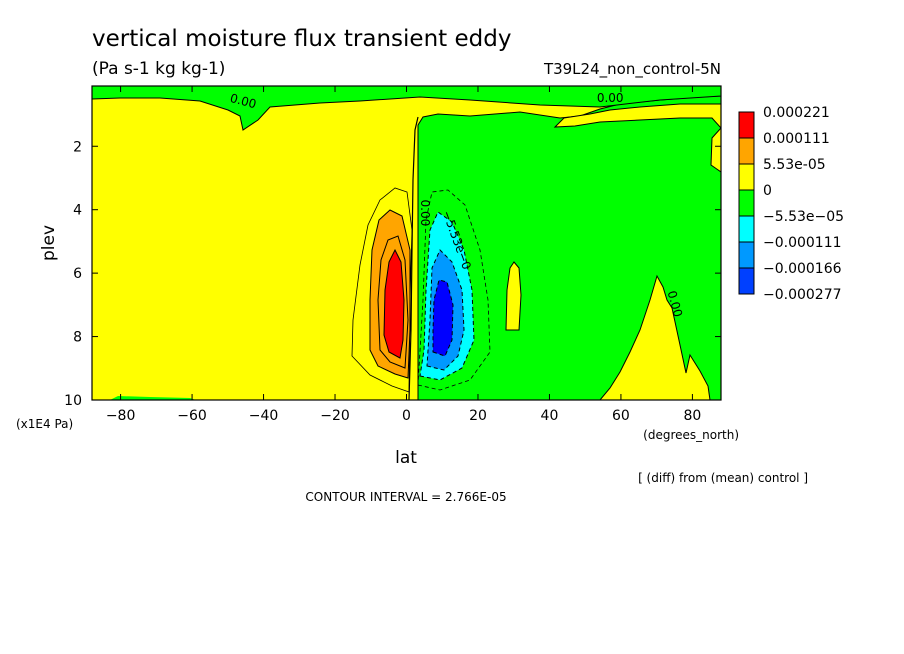  I want to click on field-negative-top-band, so click(406, 108).